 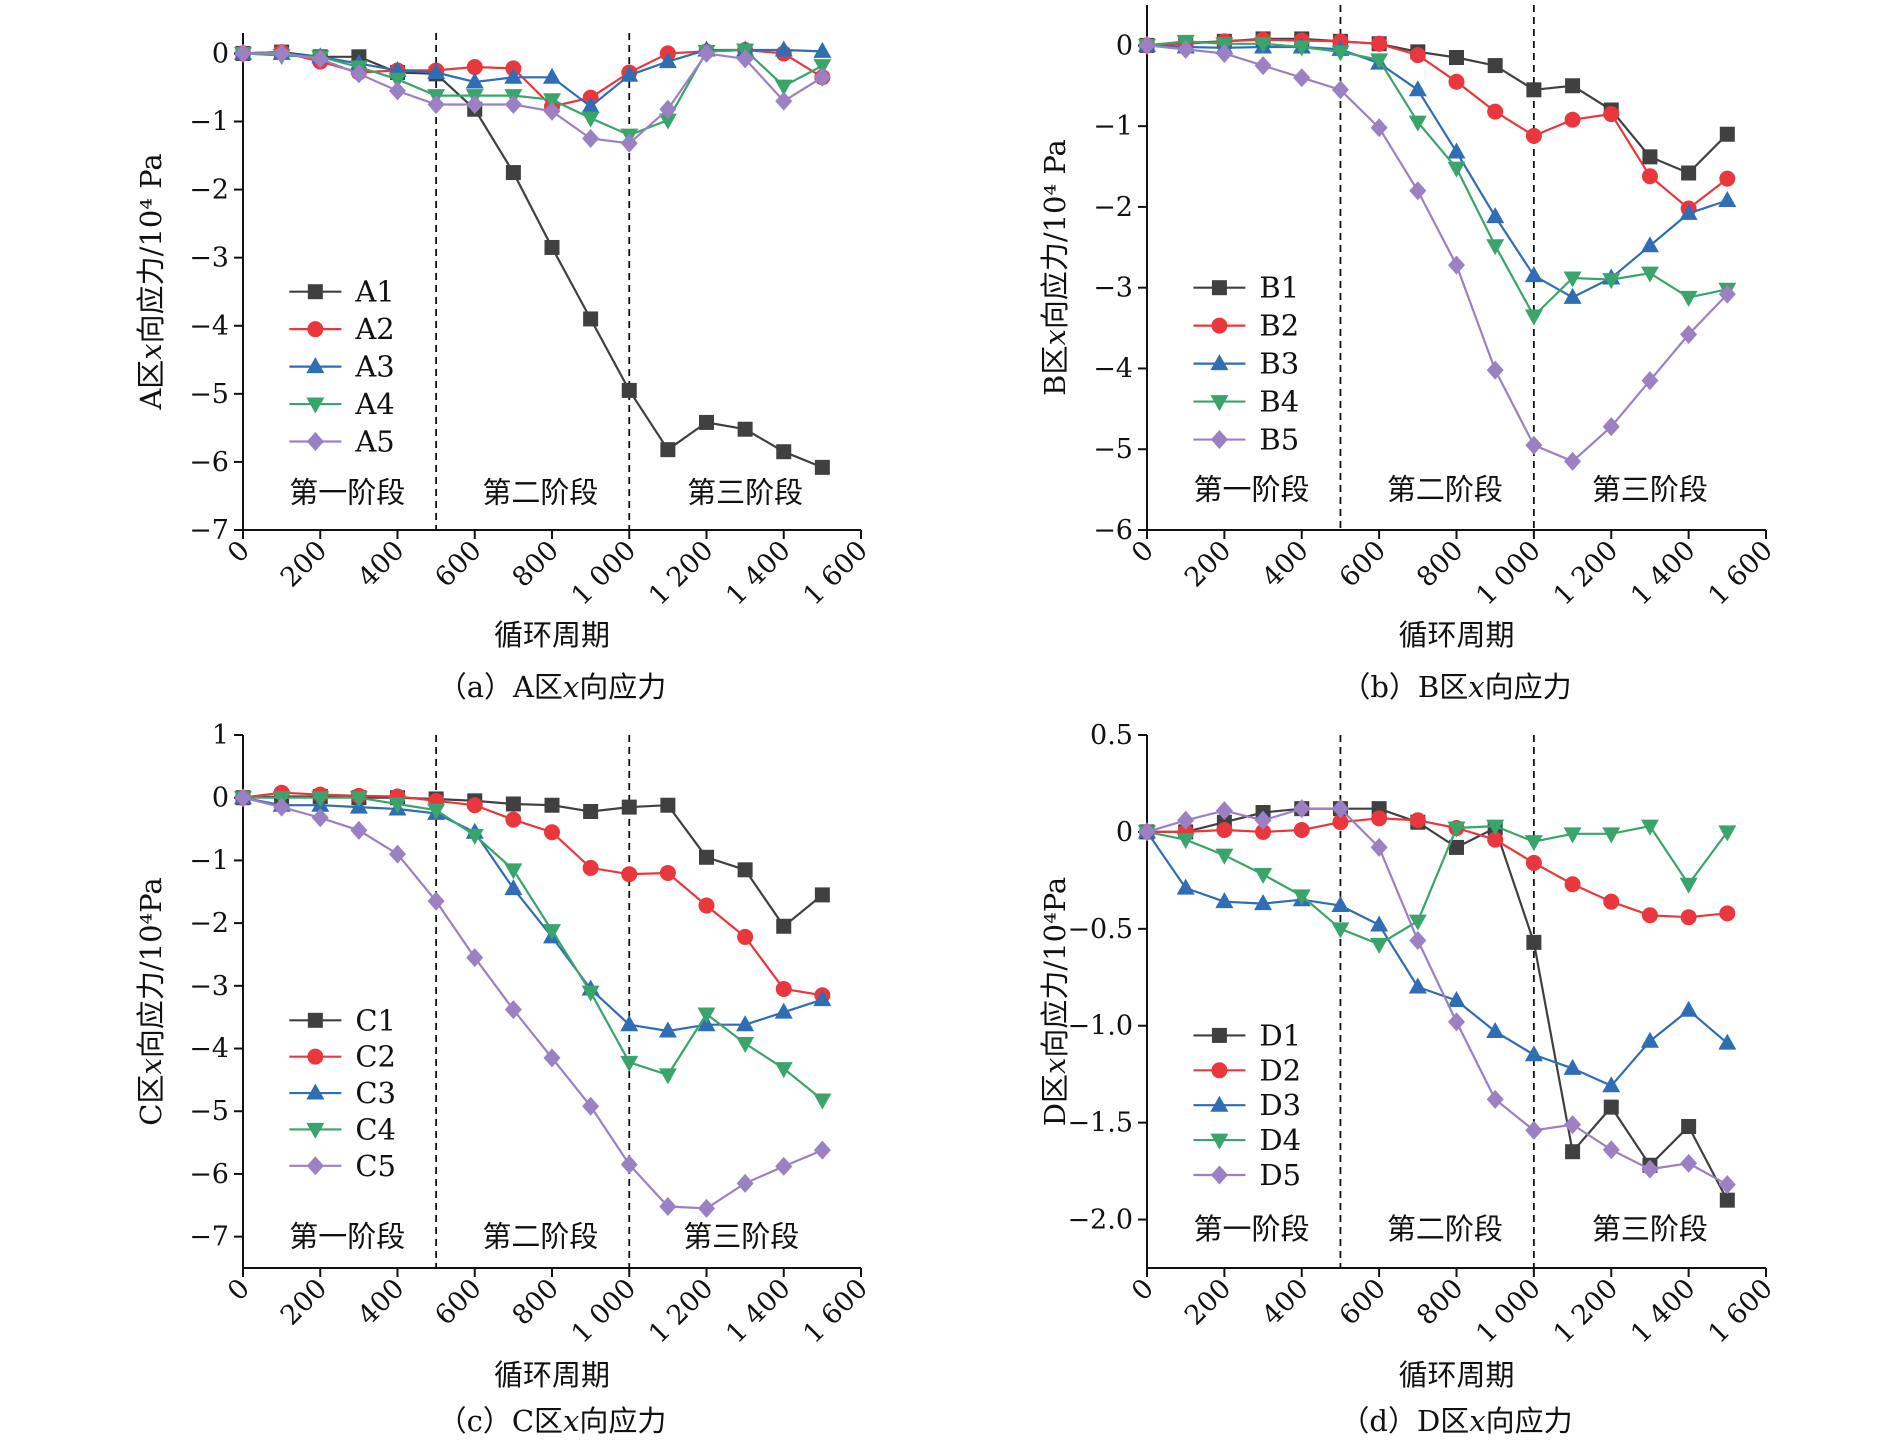 I want to click on panel-caption: （a）A区x向应力, so click(x=552, y=687).